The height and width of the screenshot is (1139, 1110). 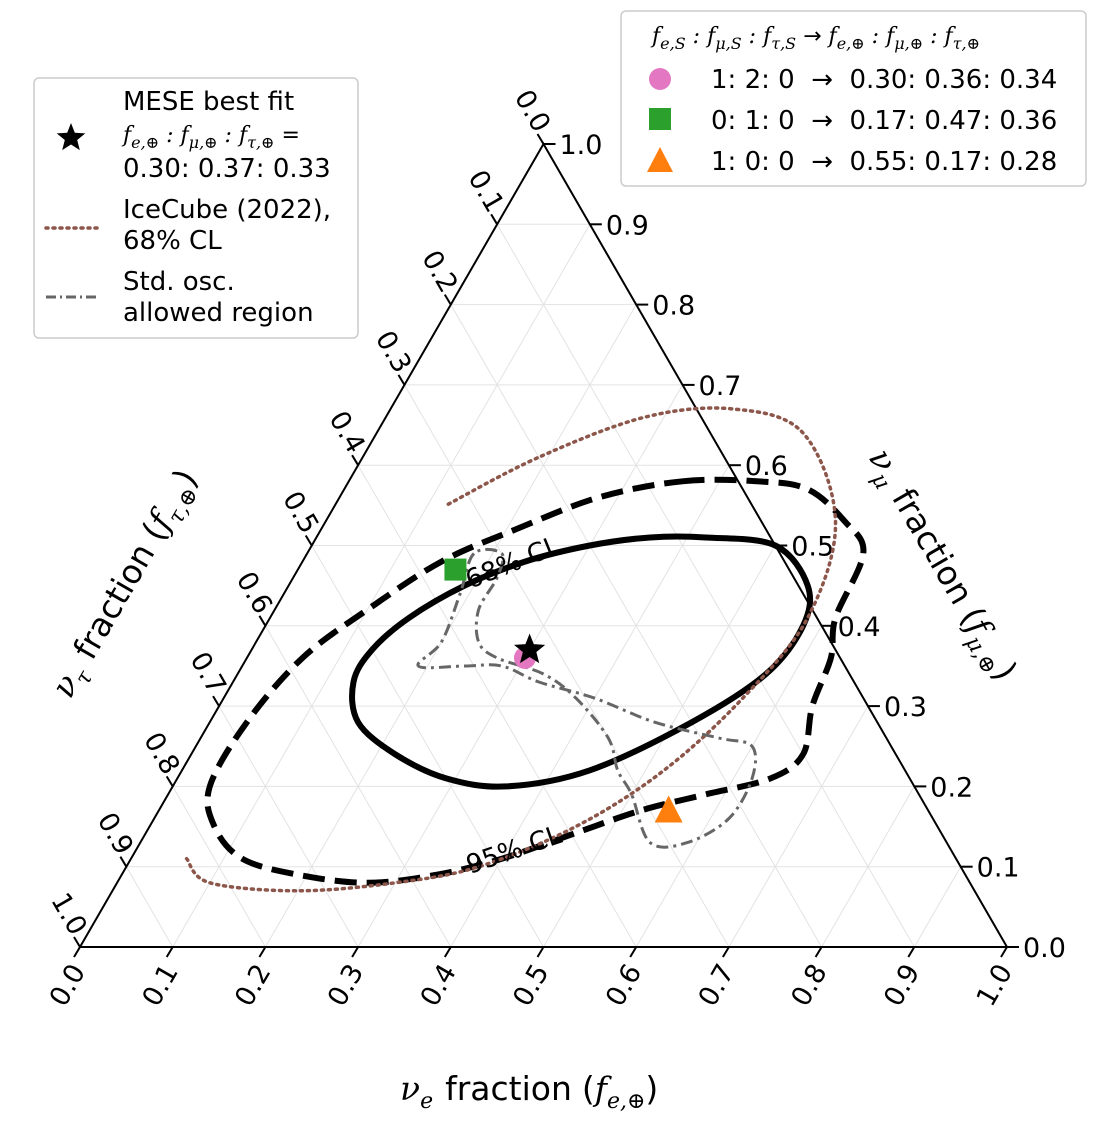 What do you see at coordinates (439, 985) in the screenshot?
I see `bottom-tick-label: 0.4` at bounding box center [439, 985].